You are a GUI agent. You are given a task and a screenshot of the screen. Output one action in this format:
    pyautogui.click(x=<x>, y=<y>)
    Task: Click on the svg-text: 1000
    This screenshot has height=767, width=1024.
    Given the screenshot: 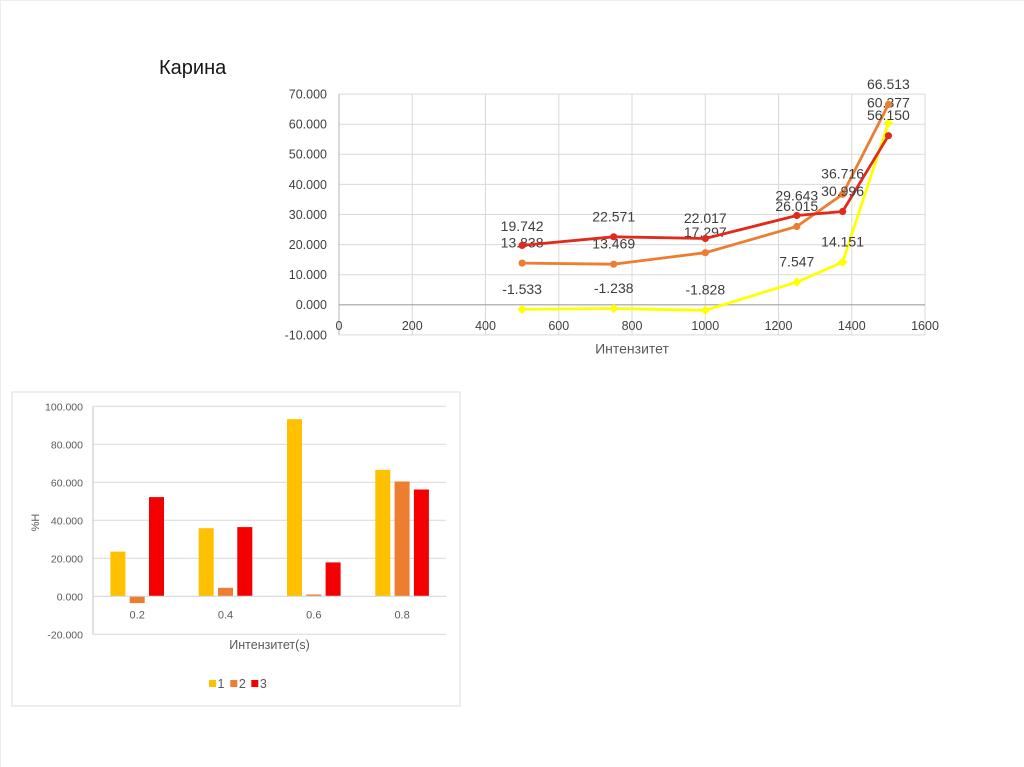 What is the action you would take?
    pyautogui.click(x=705, y=326)
    